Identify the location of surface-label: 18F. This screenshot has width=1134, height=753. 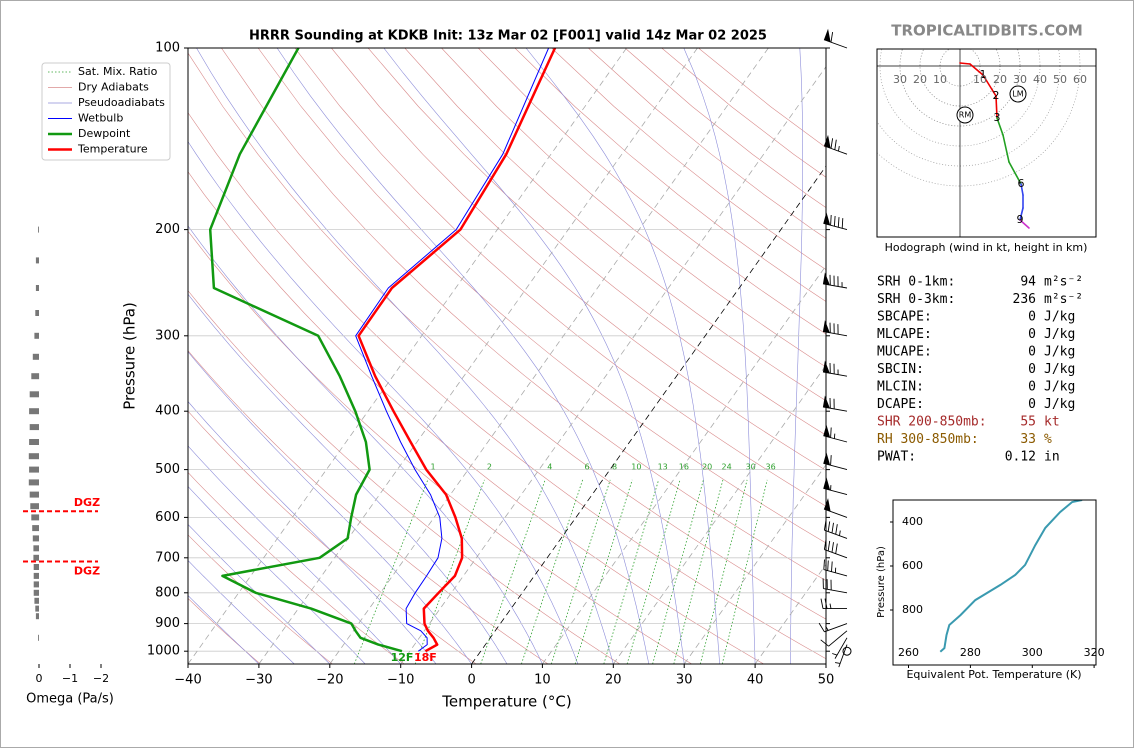
(425, 657).